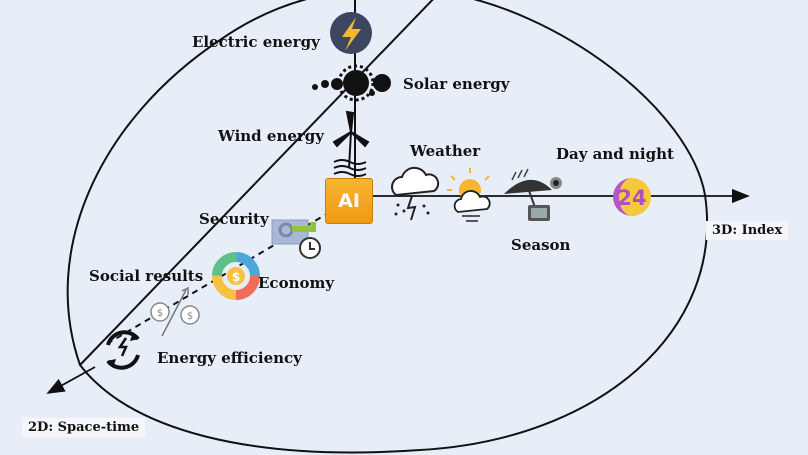 The image size is (808, 455). Describe the element at coordinates (296, 283) in the screenshot. I see `label-economy: Economy` at that location.